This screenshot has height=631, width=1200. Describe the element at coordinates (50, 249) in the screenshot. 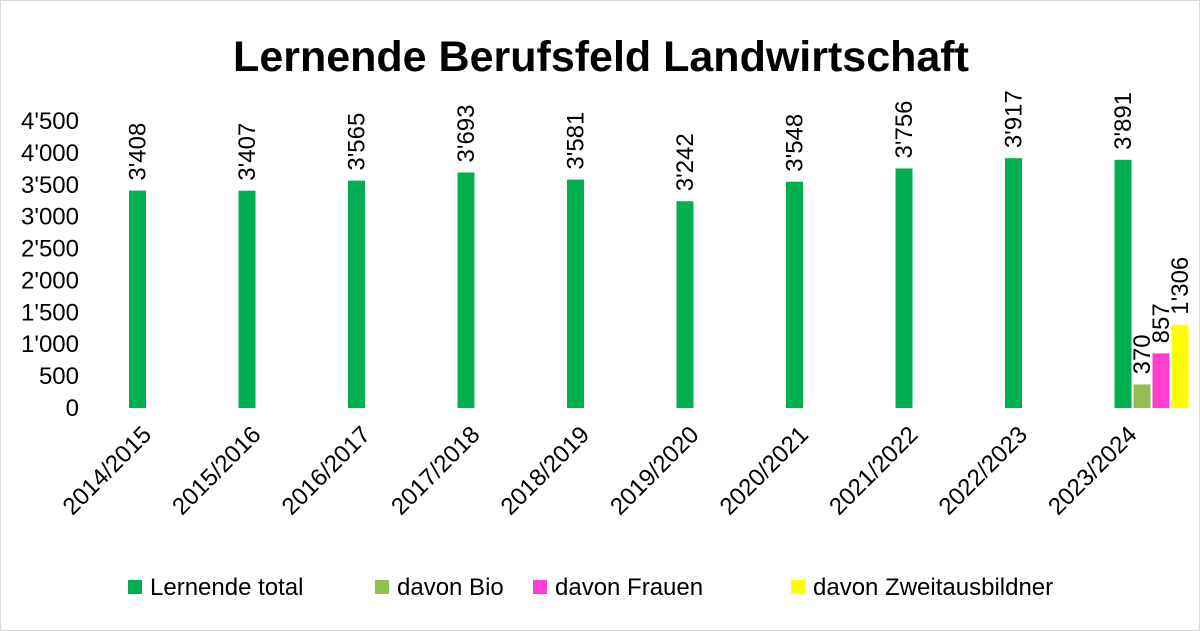

I see `y-tick-label: 2'500` at that location.